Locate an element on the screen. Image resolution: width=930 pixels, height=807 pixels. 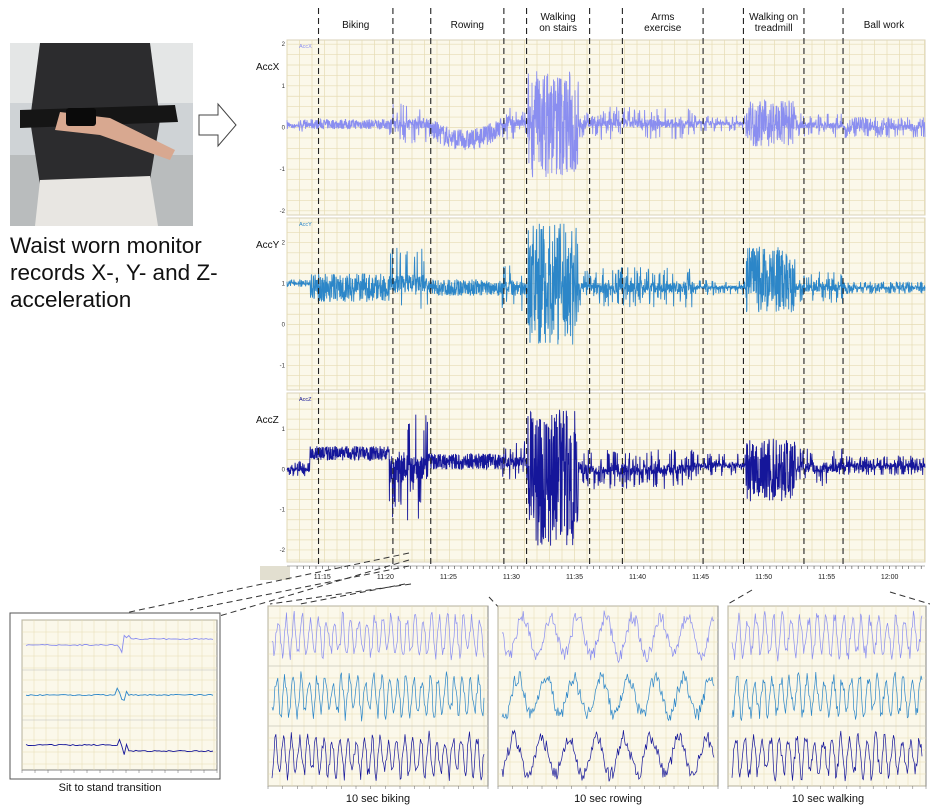
inset-sit-to-stand is located at coordinates (119, 696).